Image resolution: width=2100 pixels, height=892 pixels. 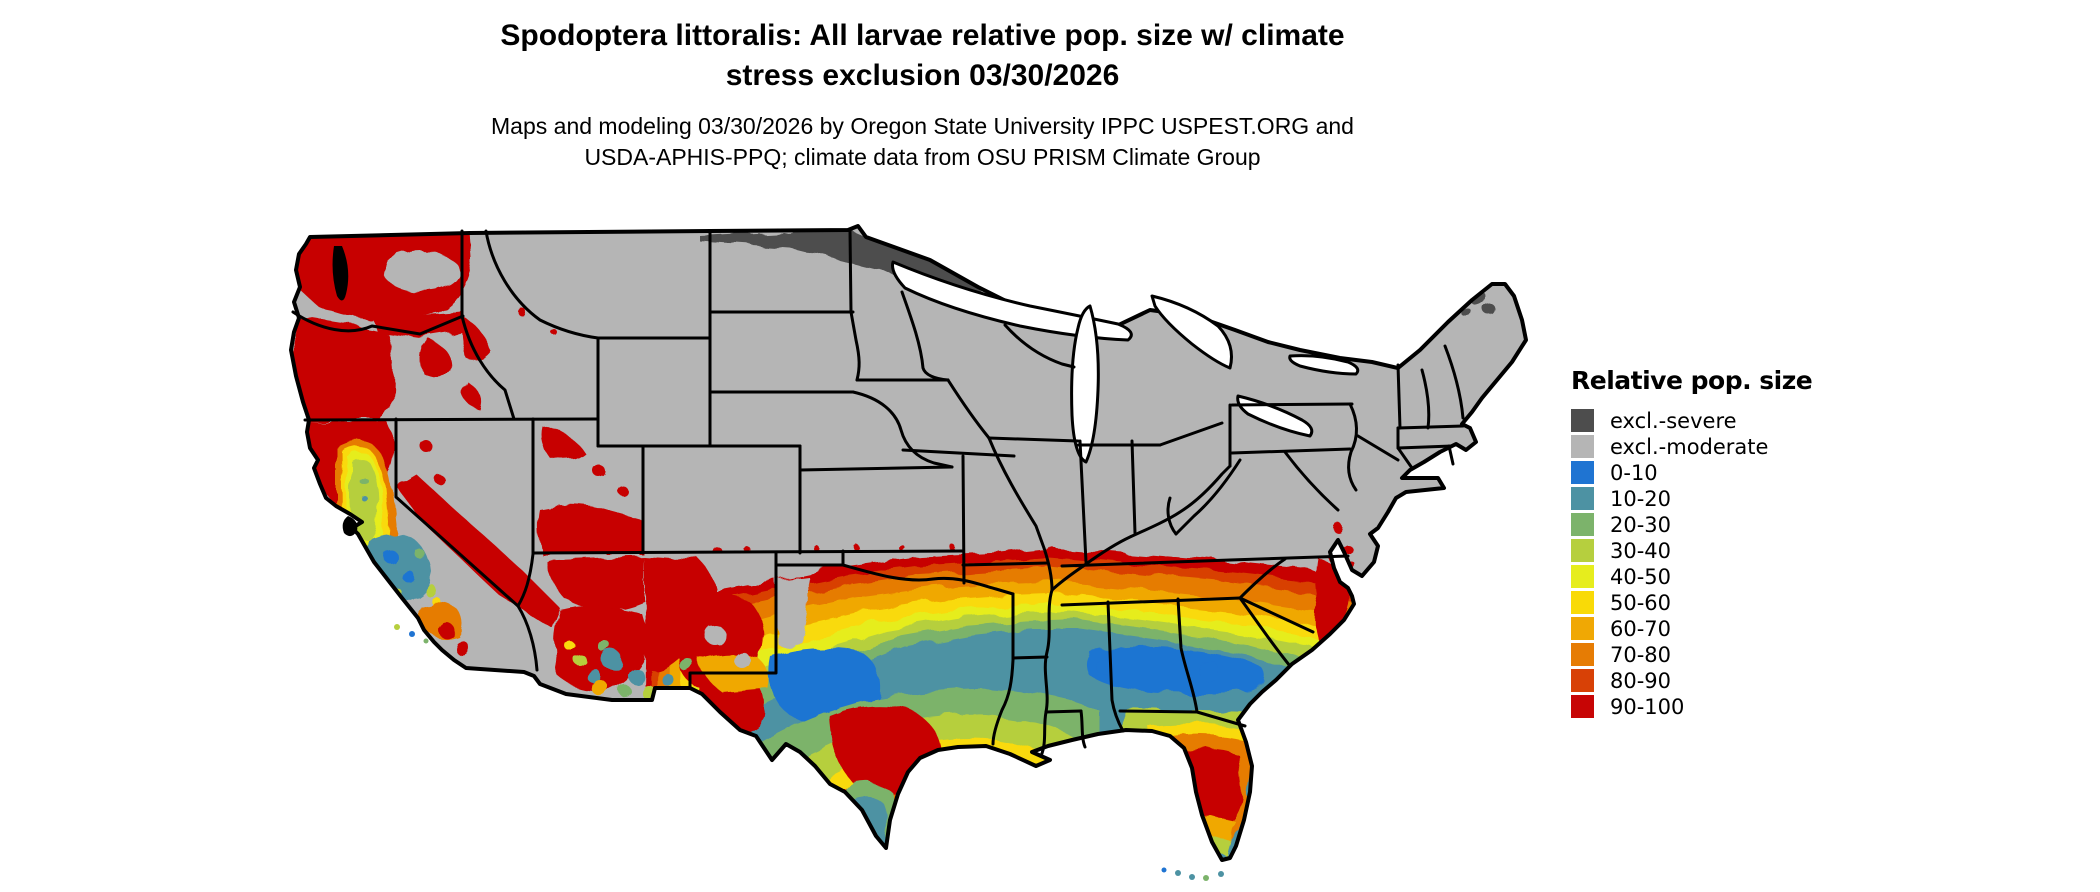 I want to click on lake-ontario, so click(x=1324, y=365).